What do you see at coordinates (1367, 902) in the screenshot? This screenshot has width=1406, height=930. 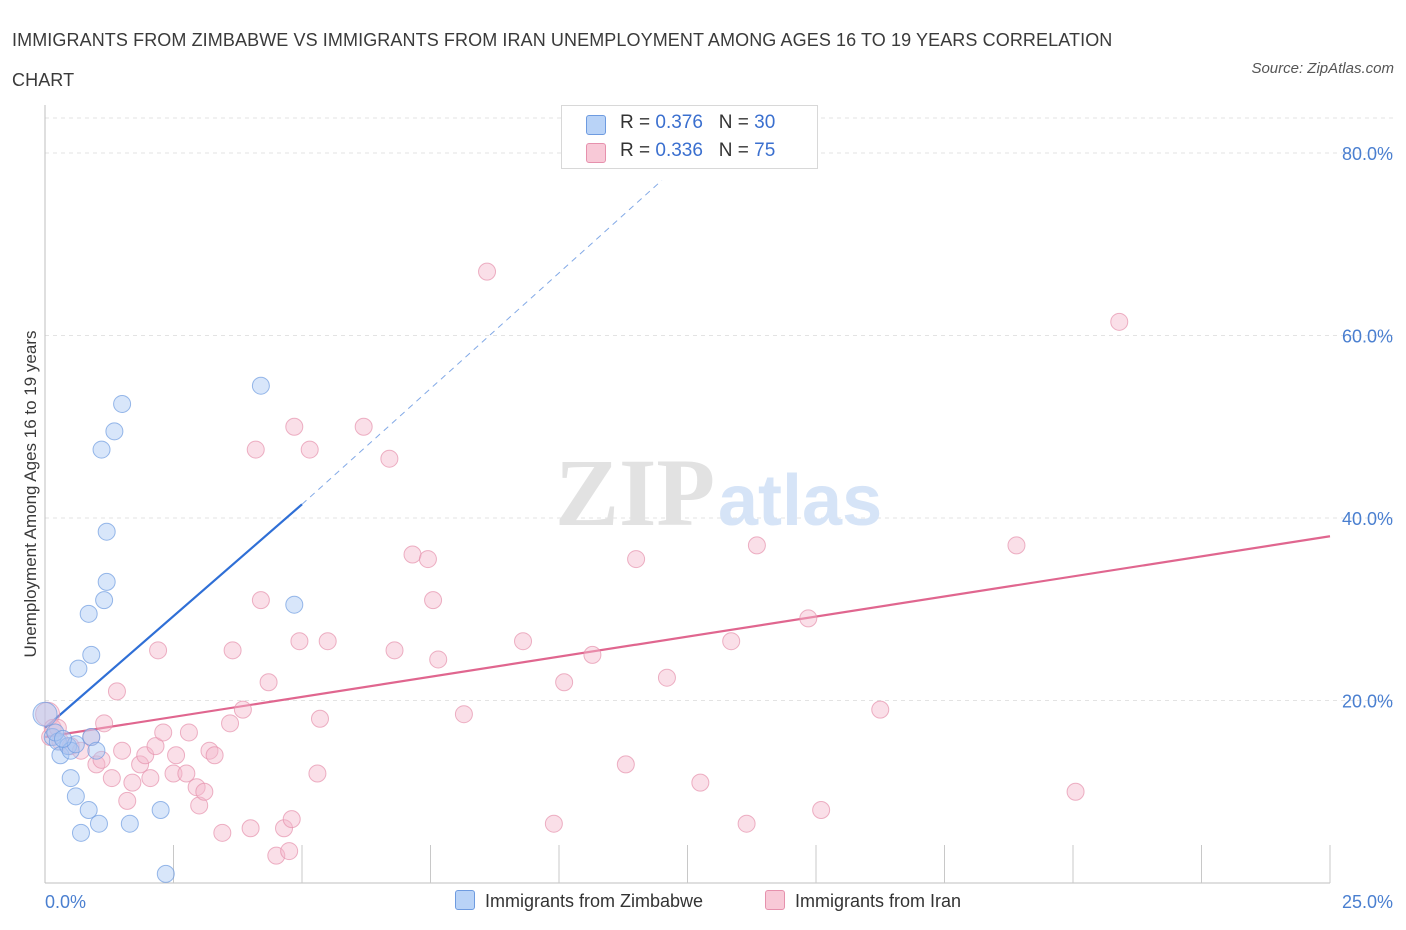 I see `x-tick-label-max: 25.0%` at bounding box center [1367, 902].